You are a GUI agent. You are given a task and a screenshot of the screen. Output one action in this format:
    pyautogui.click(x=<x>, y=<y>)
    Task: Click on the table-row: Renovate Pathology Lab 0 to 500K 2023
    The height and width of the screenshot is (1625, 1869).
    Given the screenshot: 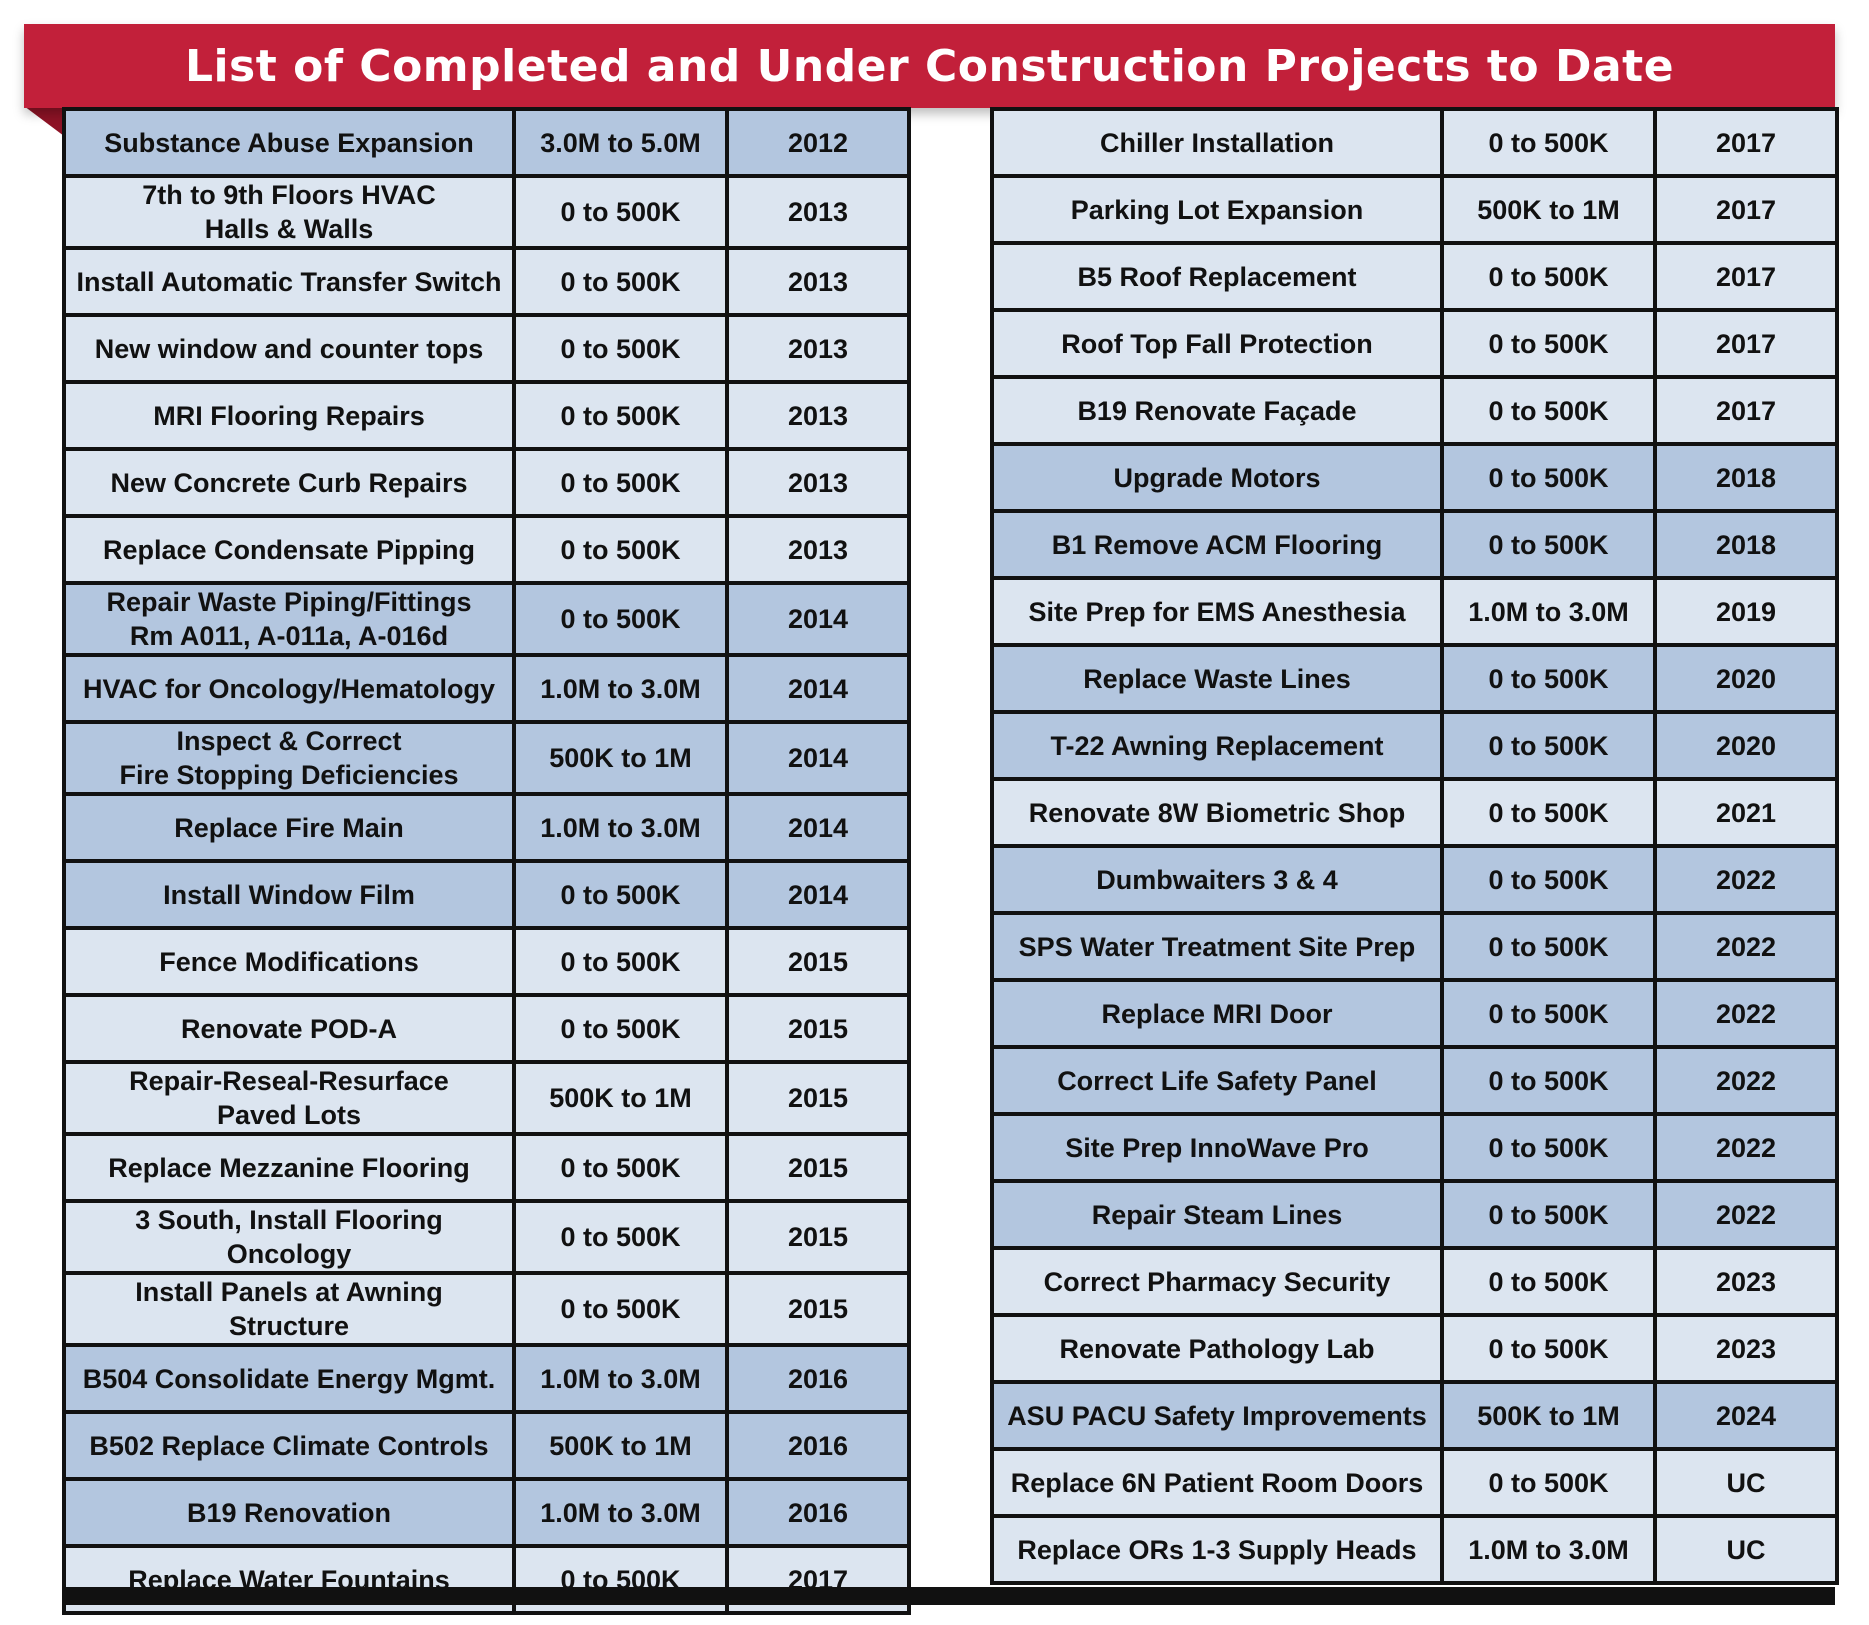 What is the action you would take?
    pyautogui.click(x=1414, y=1348)
    